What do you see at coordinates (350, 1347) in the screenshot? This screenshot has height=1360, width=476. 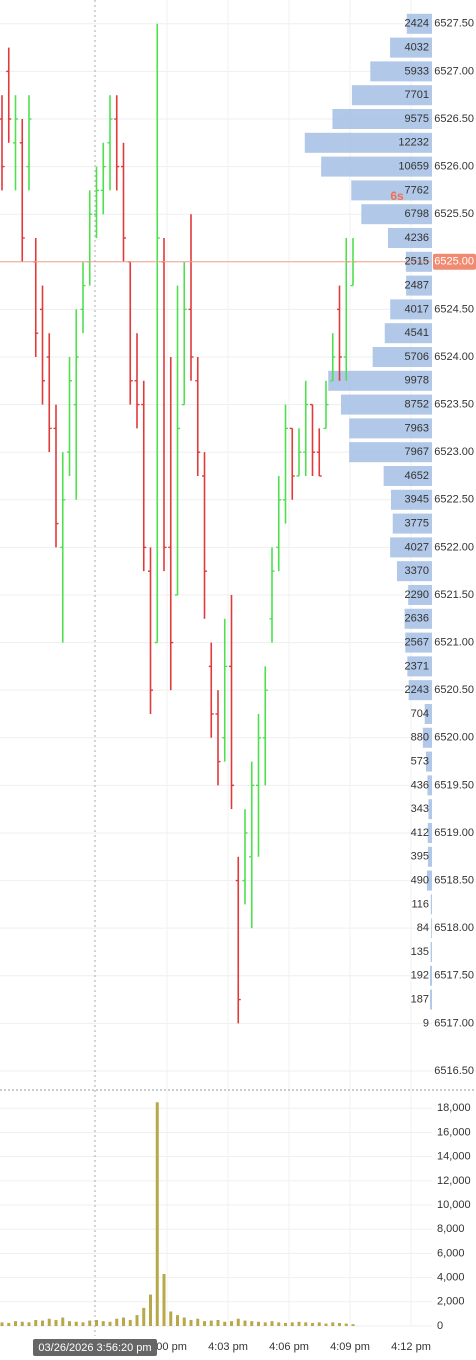 I see `x-tick-label: 4:09 pm` at bounding box center [350, 1347].